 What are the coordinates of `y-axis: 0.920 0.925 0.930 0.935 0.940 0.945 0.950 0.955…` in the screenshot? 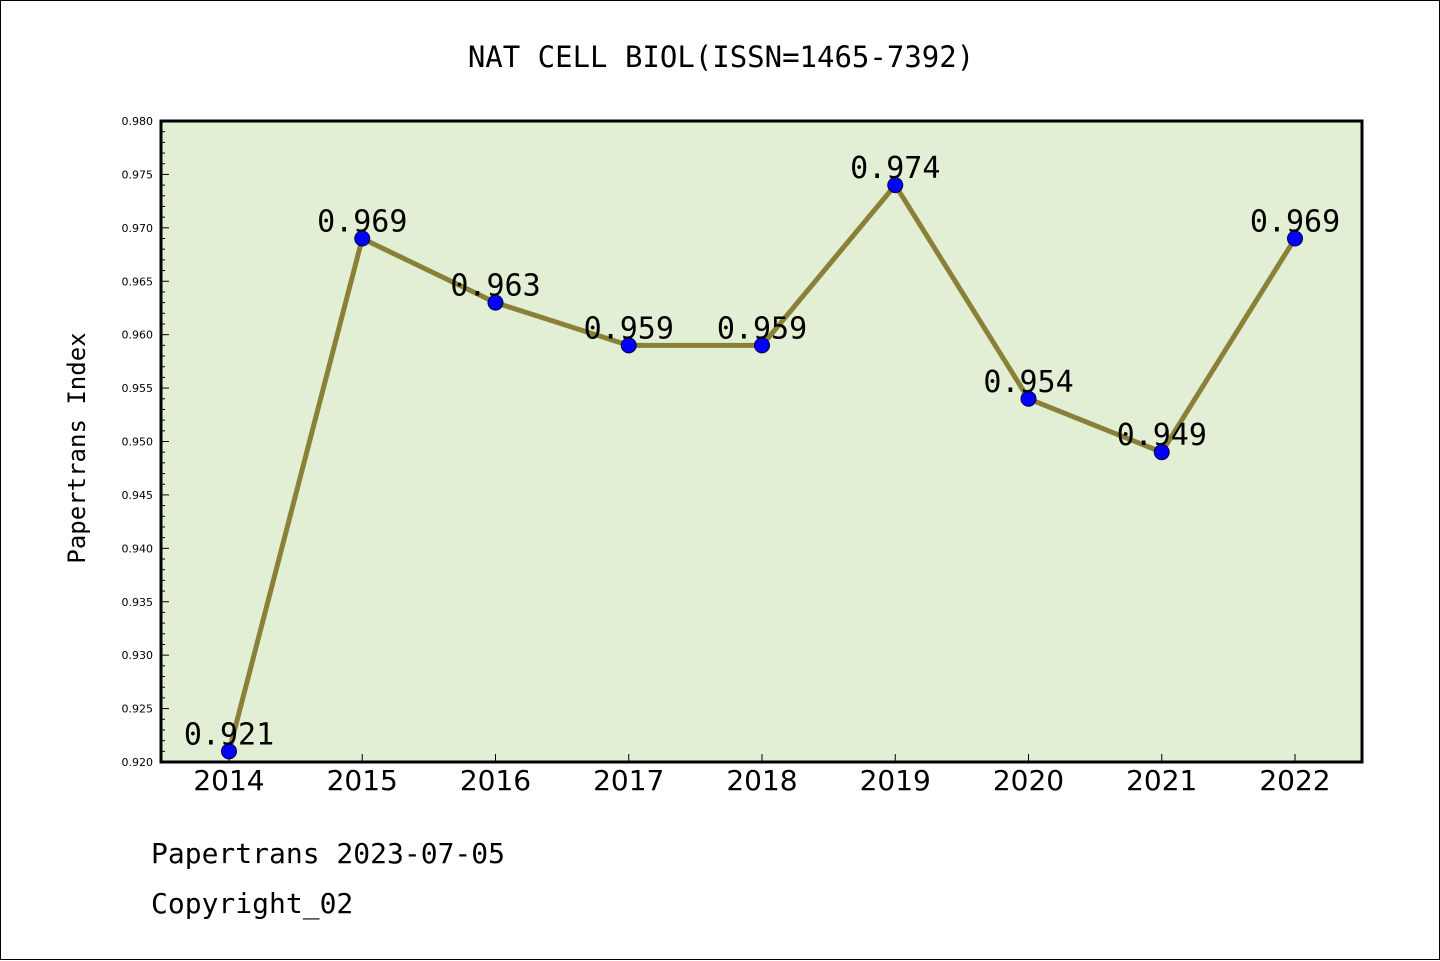 It's located at (145, 442).